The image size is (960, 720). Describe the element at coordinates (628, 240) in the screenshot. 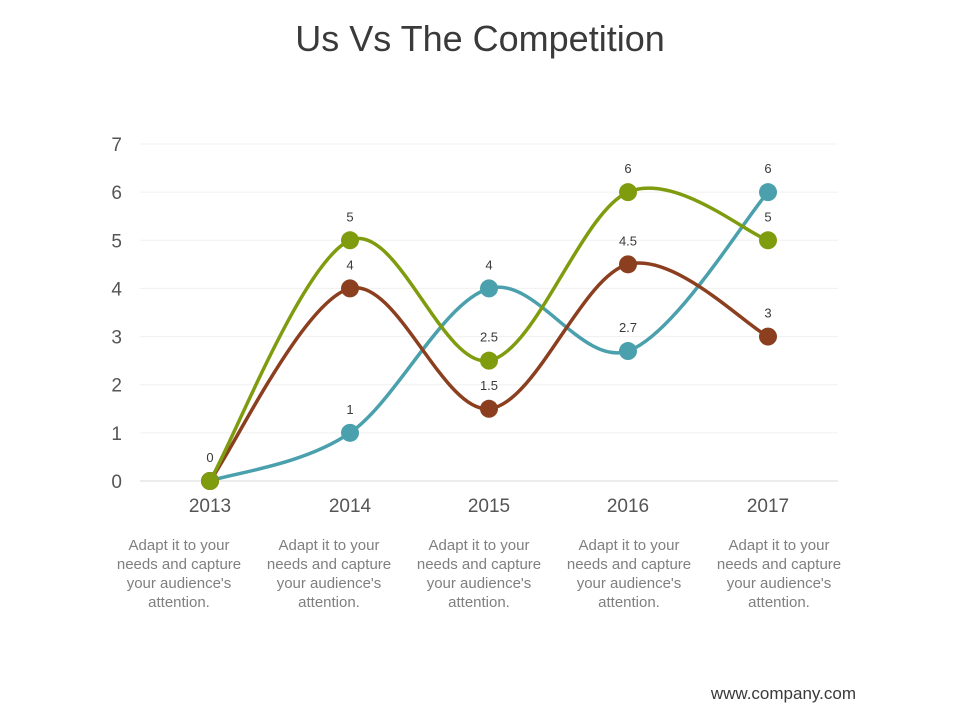

I see `data-label: 4.5` at that location.